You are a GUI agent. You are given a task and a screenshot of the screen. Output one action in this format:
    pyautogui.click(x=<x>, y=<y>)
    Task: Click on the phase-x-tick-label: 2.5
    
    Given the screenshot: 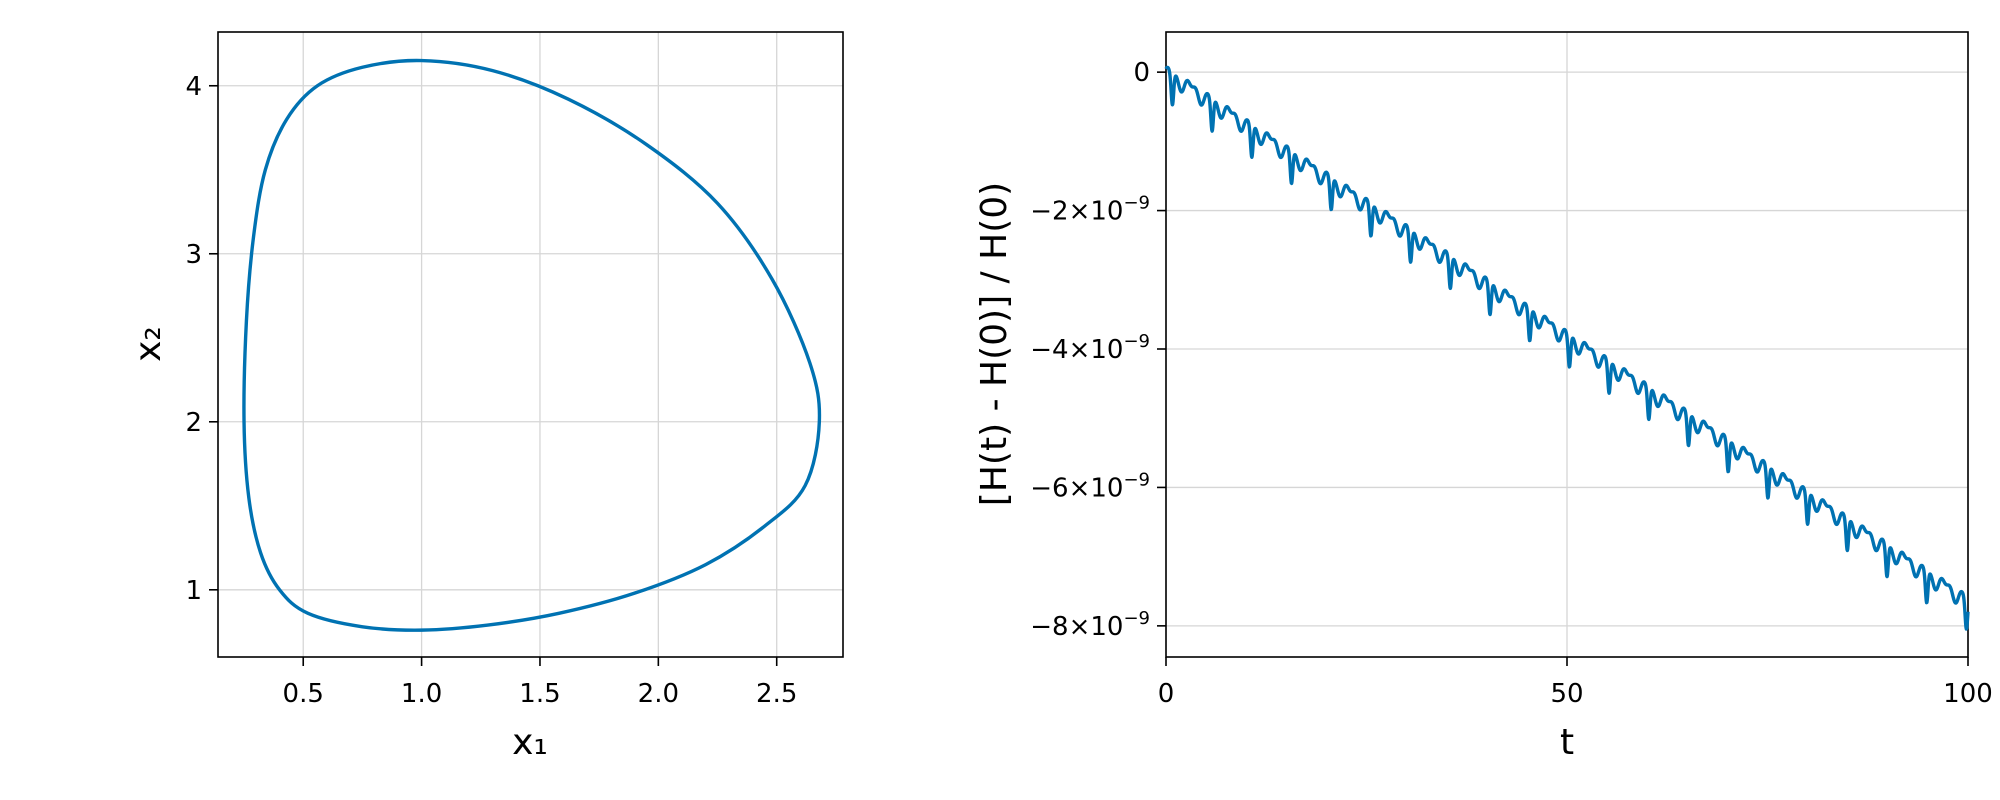 What is the action you would take?
    pyautogui.click(x=776, y=694)
    